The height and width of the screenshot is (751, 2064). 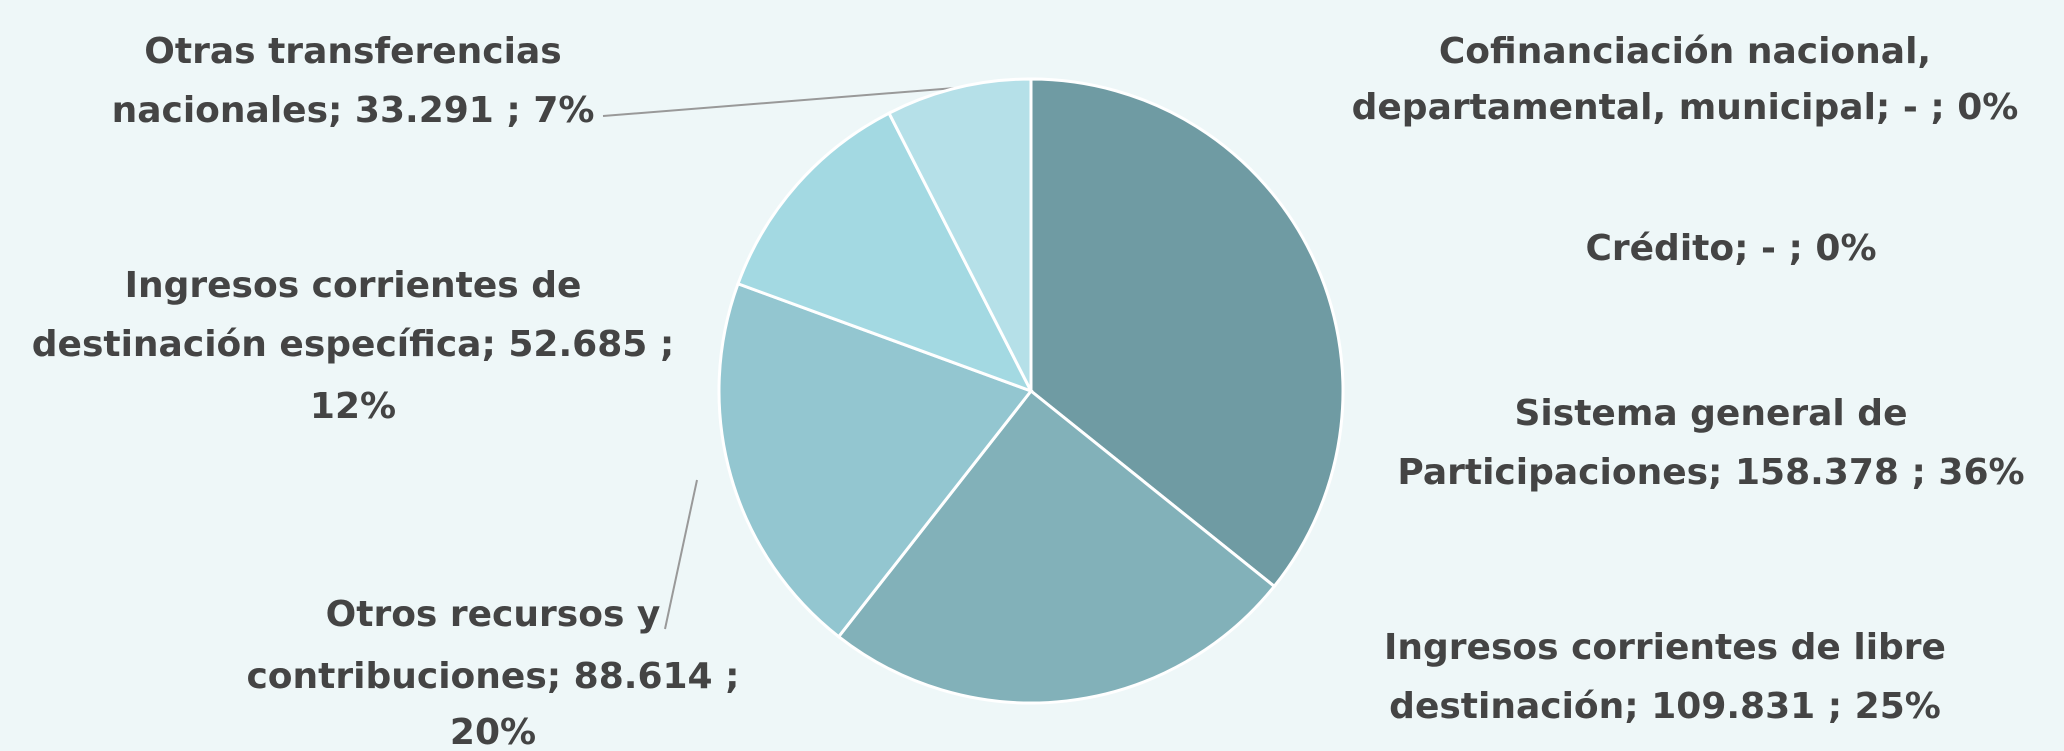 What do you see at coordinates (353, 344) in the screenshot?
I see `data-label: destinación específica; 52.685 ;` at bounding box center [353, 344].